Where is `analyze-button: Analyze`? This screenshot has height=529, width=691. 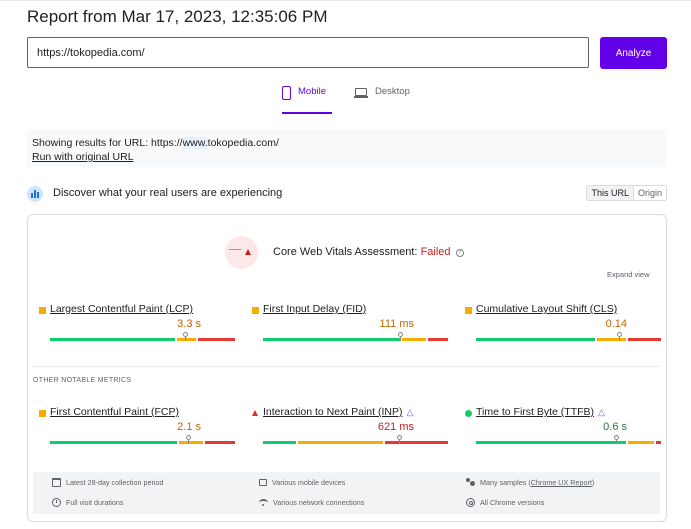 analyze-button: Analyze is located at coordinates (633, 53).